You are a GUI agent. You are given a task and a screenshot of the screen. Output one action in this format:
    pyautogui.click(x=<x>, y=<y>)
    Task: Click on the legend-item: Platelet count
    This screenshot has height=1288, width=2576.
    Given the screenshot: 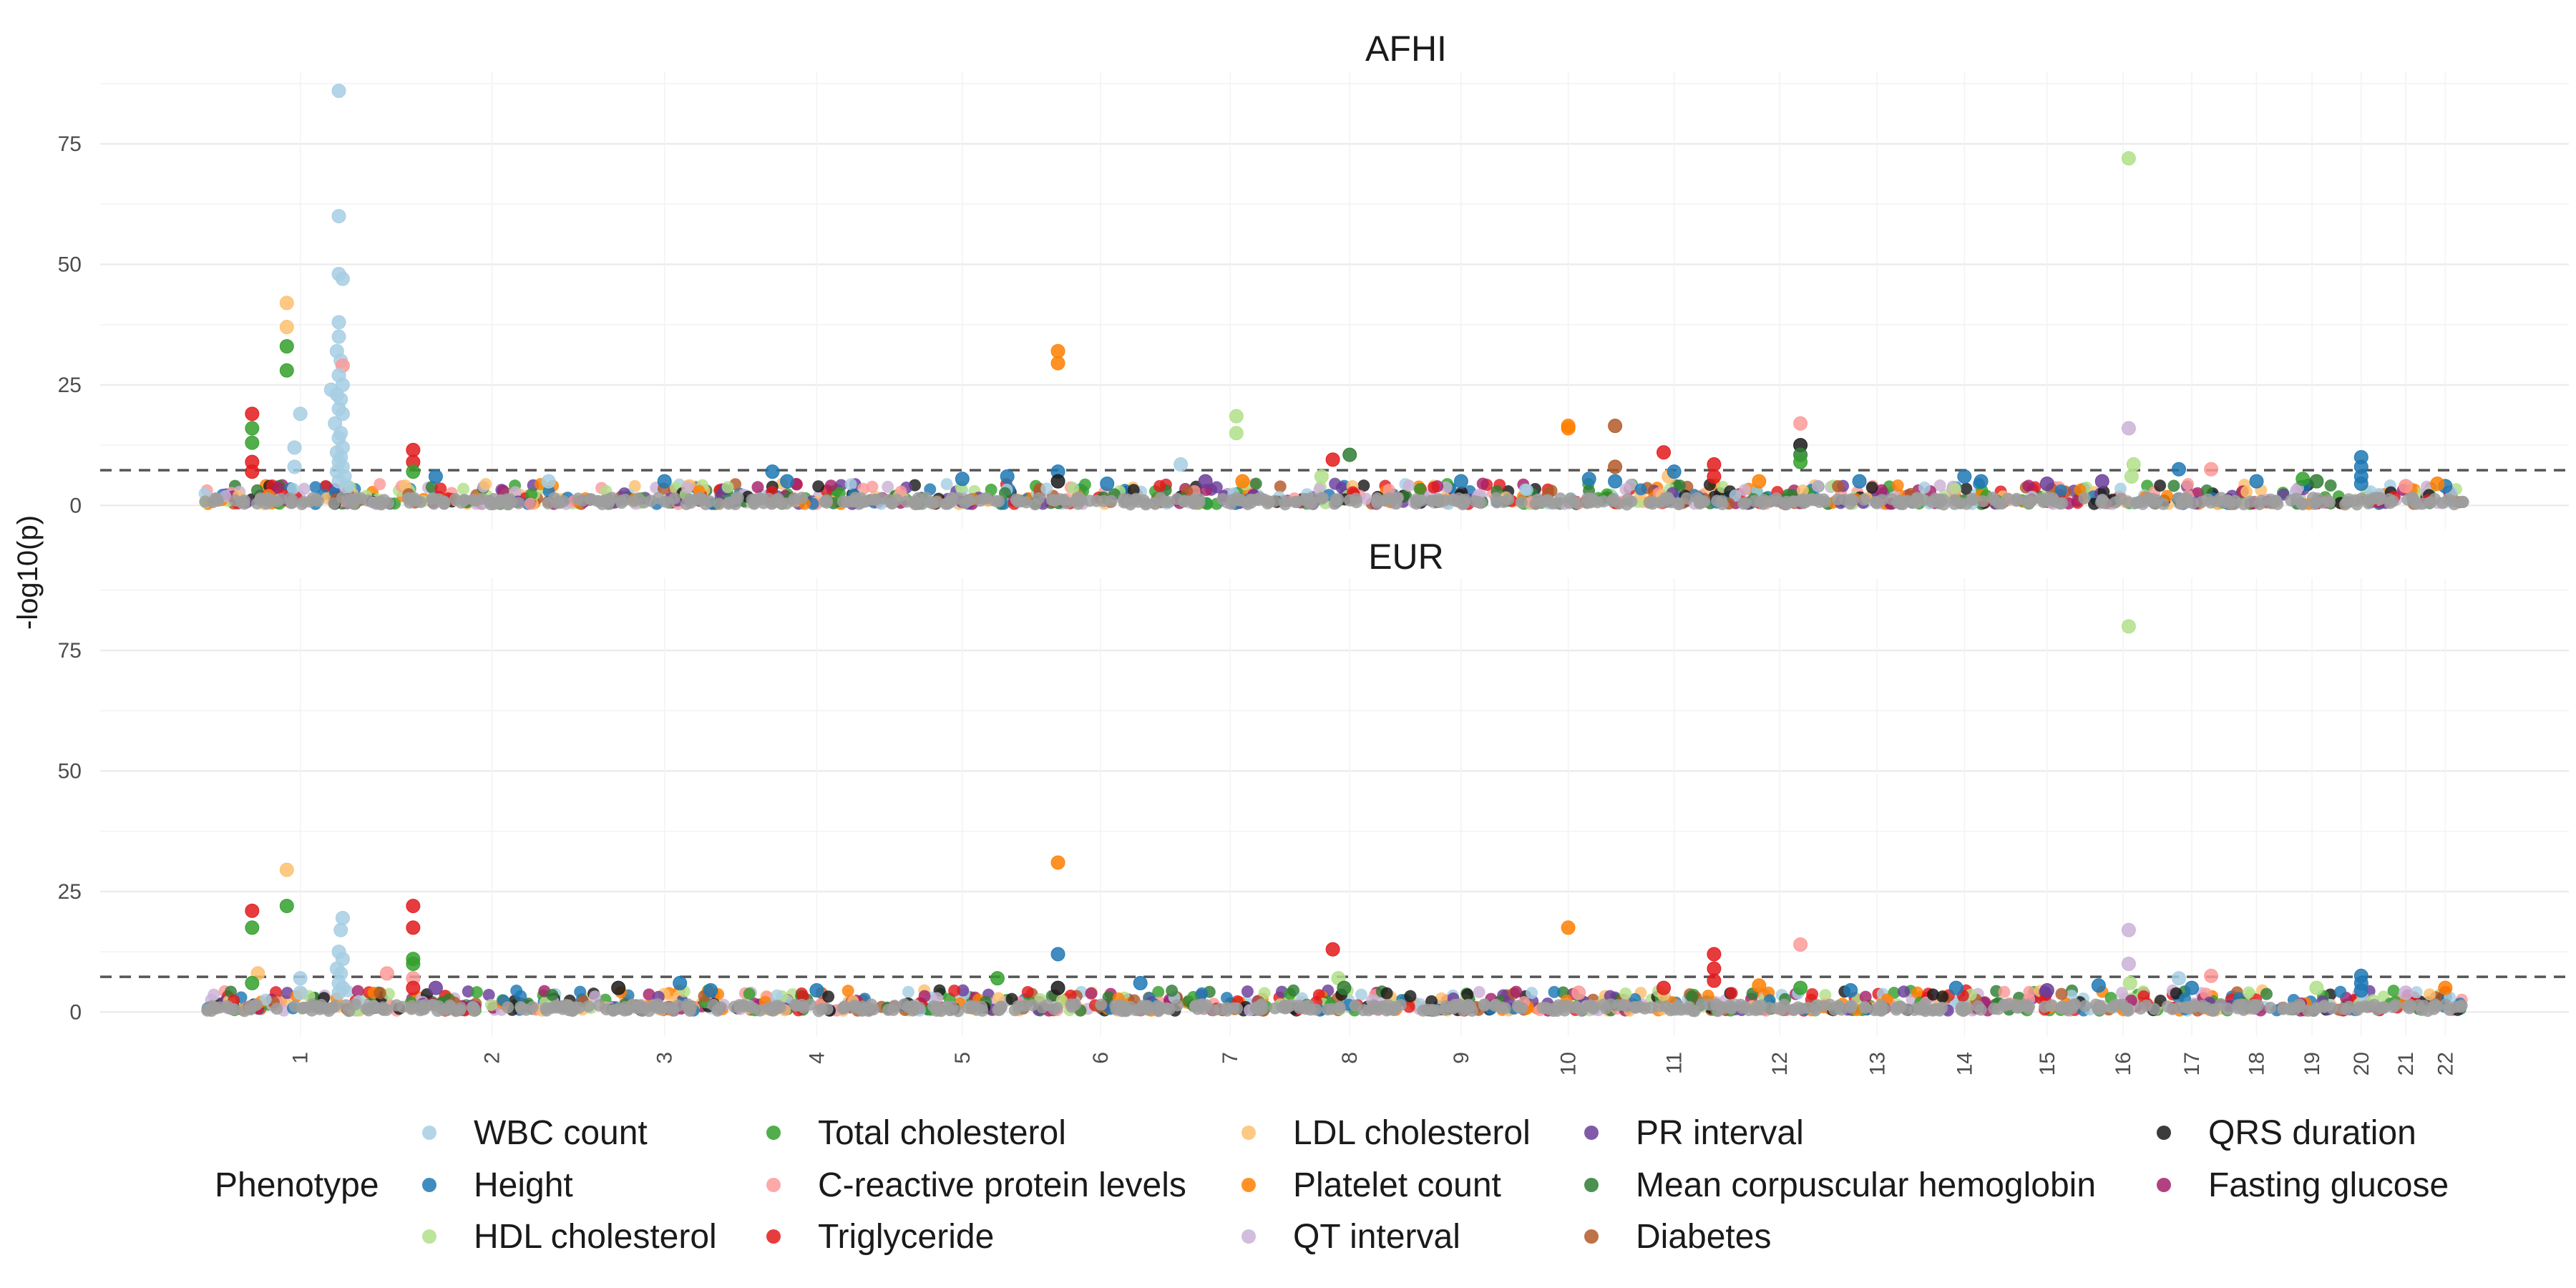 What is the action you would take?
    pyautogui.click(x=1371, y=1185)
    